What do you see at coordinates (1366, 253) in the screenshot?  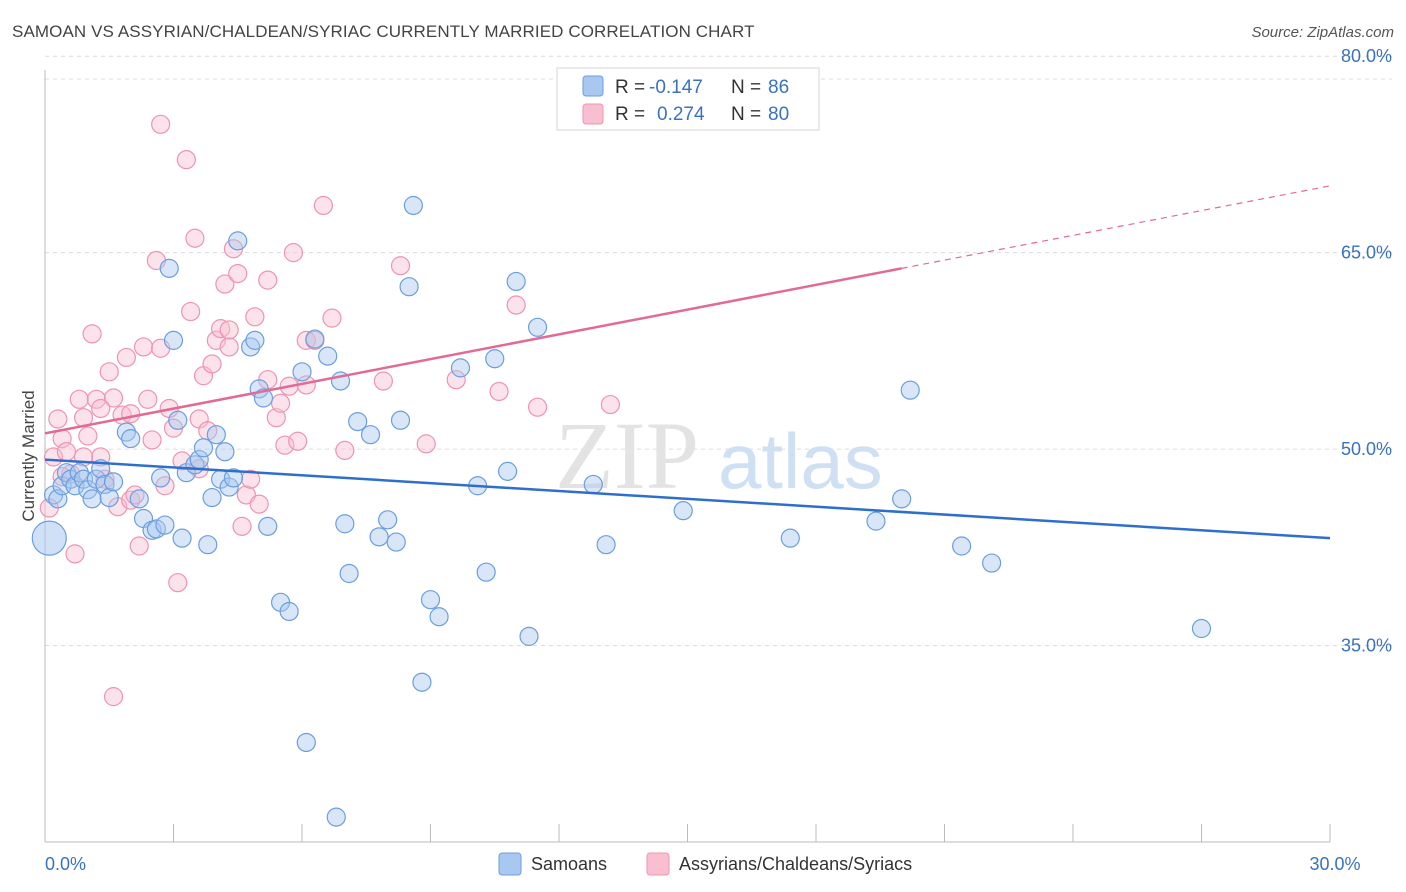 I see `y-tick-label-1: 65.0%` at bounding box center [1366, 253].